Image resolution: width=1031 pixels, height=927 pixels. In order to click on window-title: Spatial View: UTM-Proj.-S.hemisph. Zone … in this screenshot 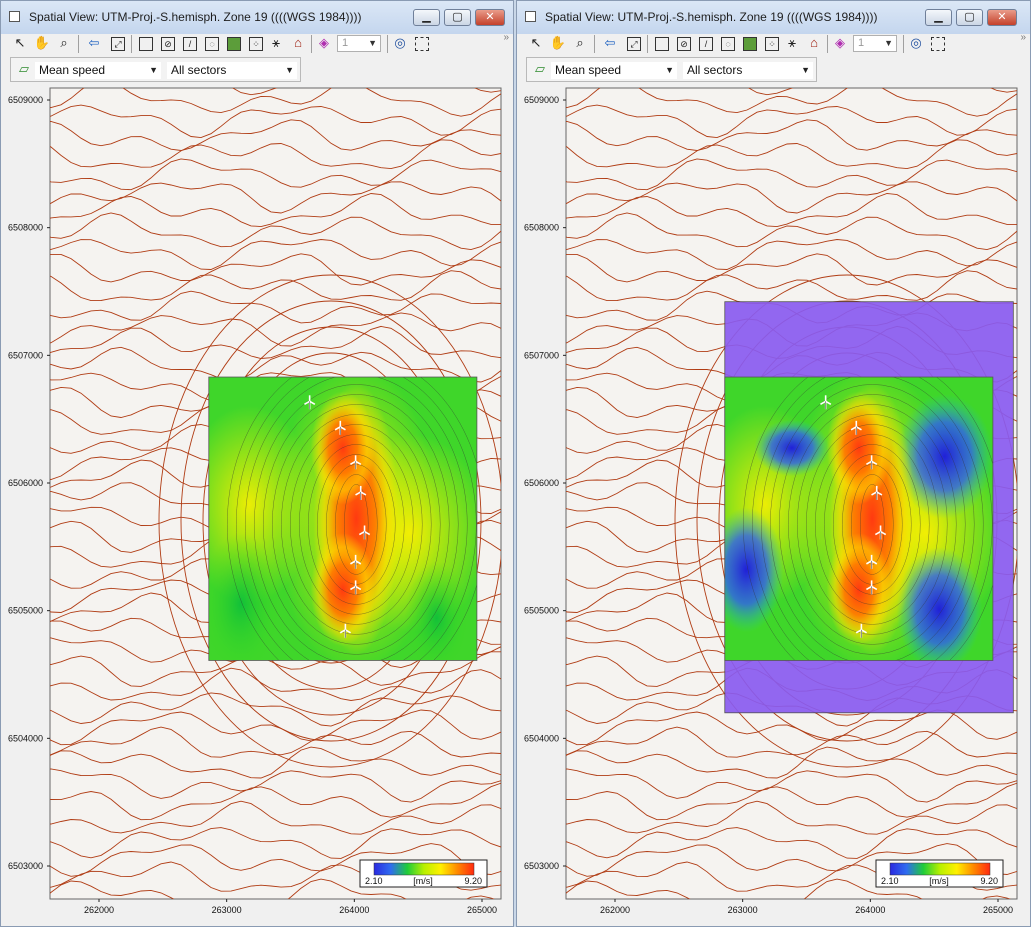, I will do `click(711, 17)`.